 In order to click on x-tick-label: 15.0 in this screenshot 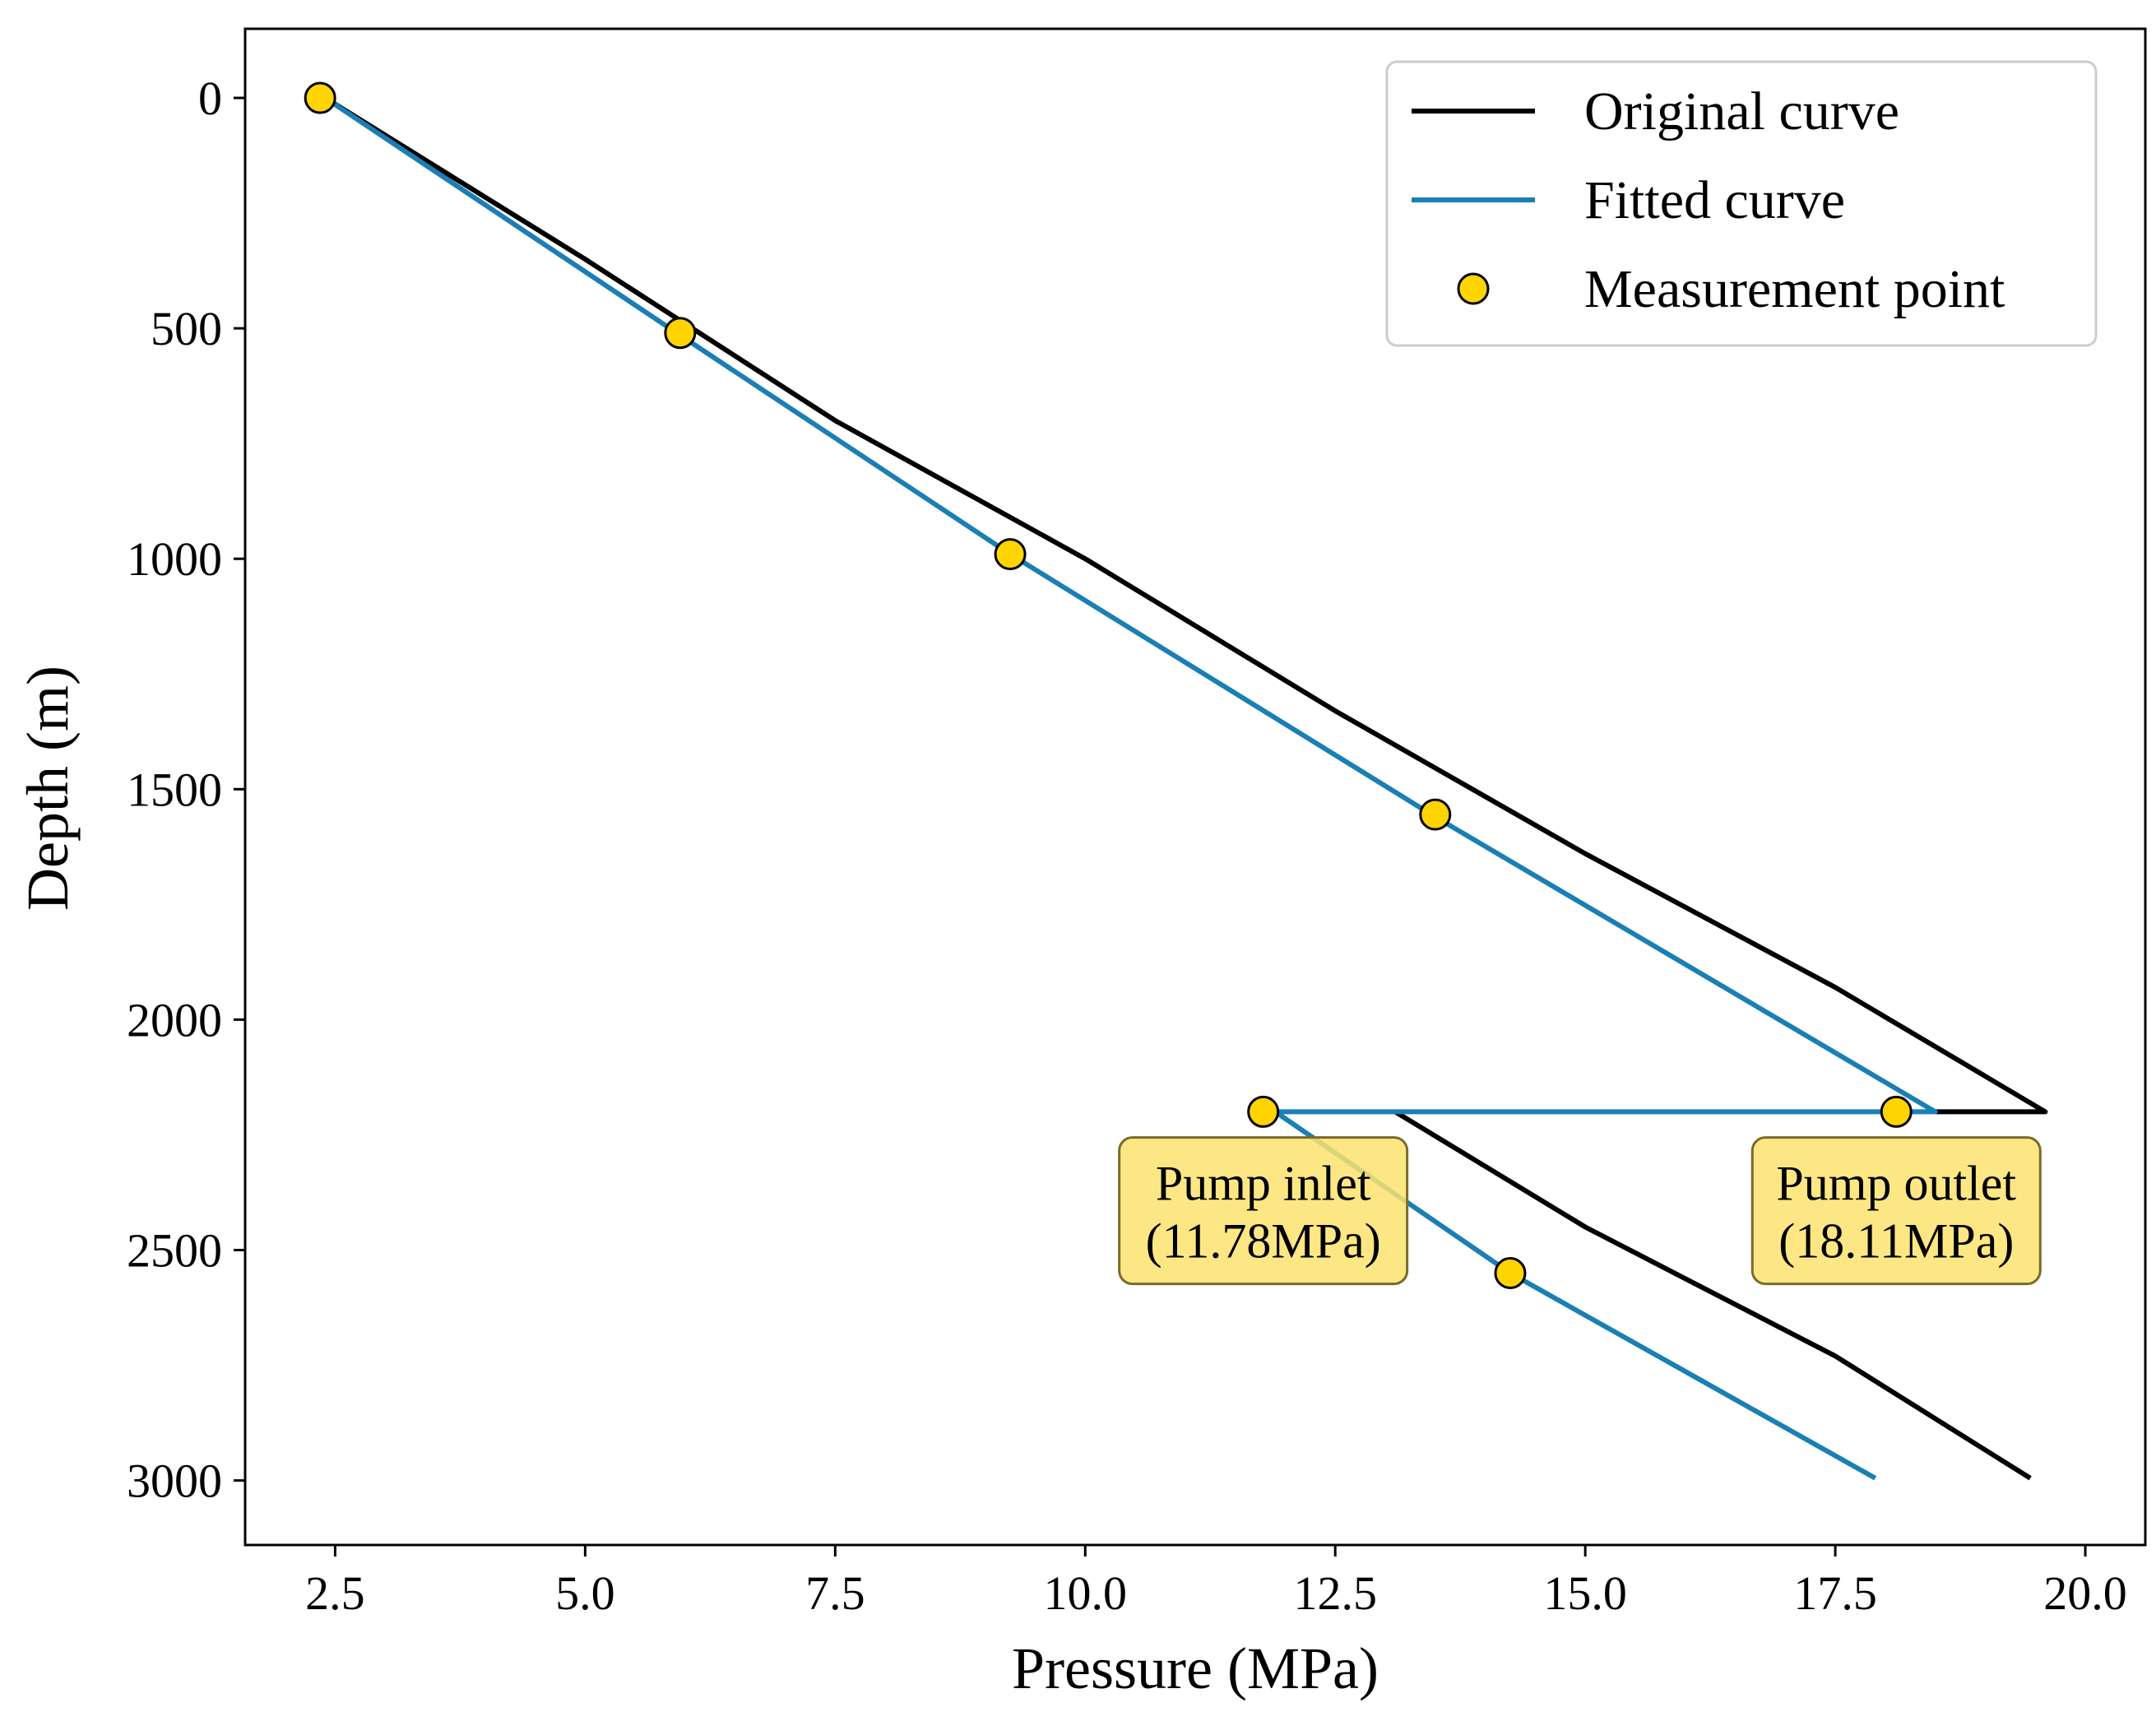, I will do `click(1585, 1593)`.